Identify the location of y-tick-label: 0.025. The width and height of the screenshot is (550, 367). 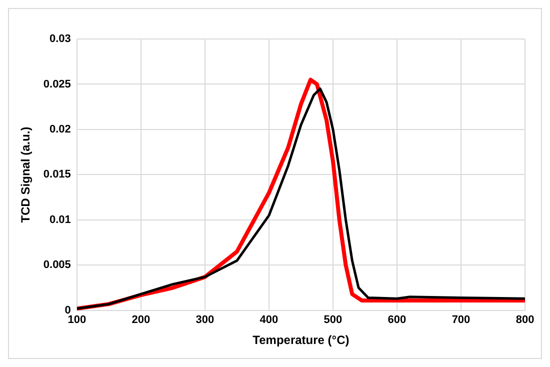
(57, 84).